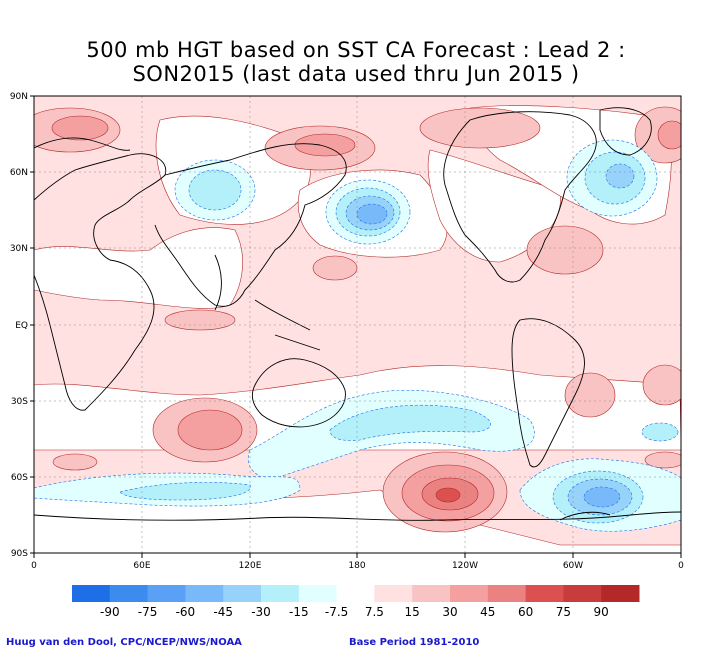 The image size is (712, 650). What do you see at coordinates (487, 612) in the screenshot?
I see `colorbar-label: 45` at bounding box center [487, 612].